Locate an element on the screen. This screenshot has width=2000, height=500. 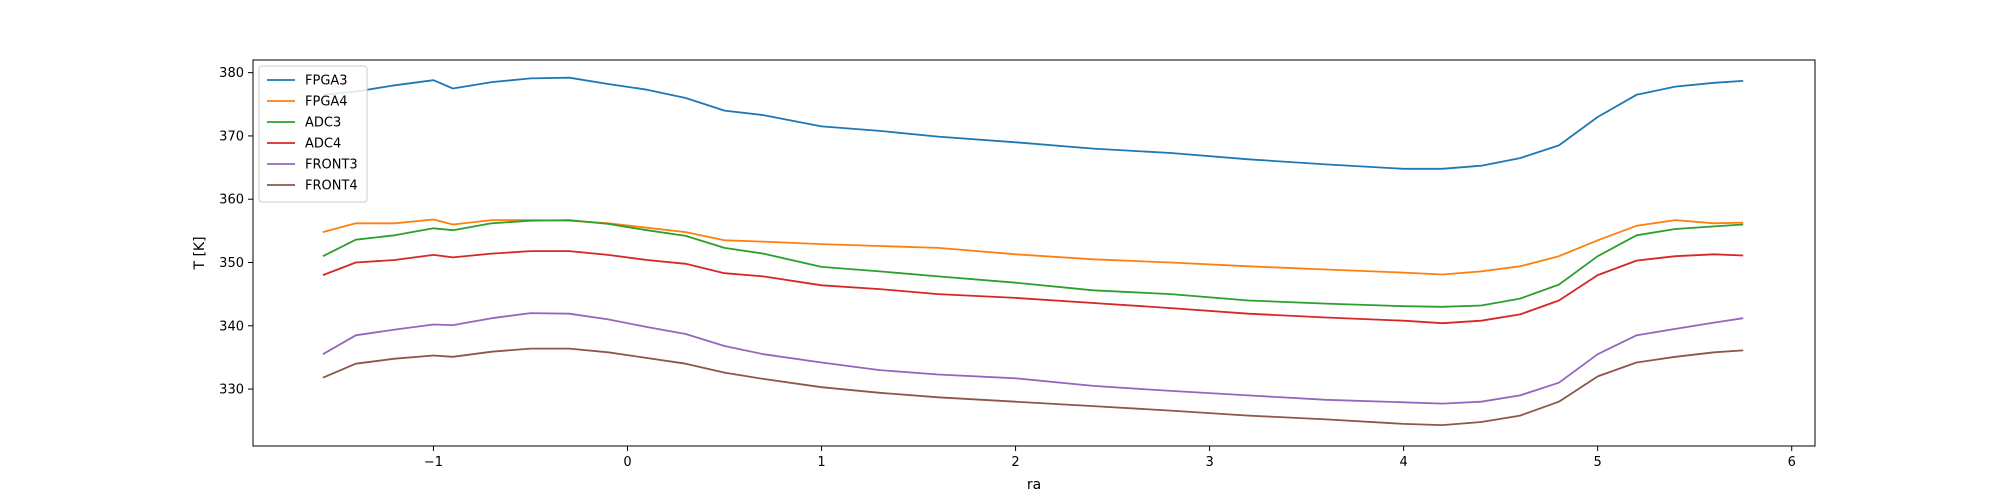
x-tick-label: 4 is located at coordinates (1404, 462).